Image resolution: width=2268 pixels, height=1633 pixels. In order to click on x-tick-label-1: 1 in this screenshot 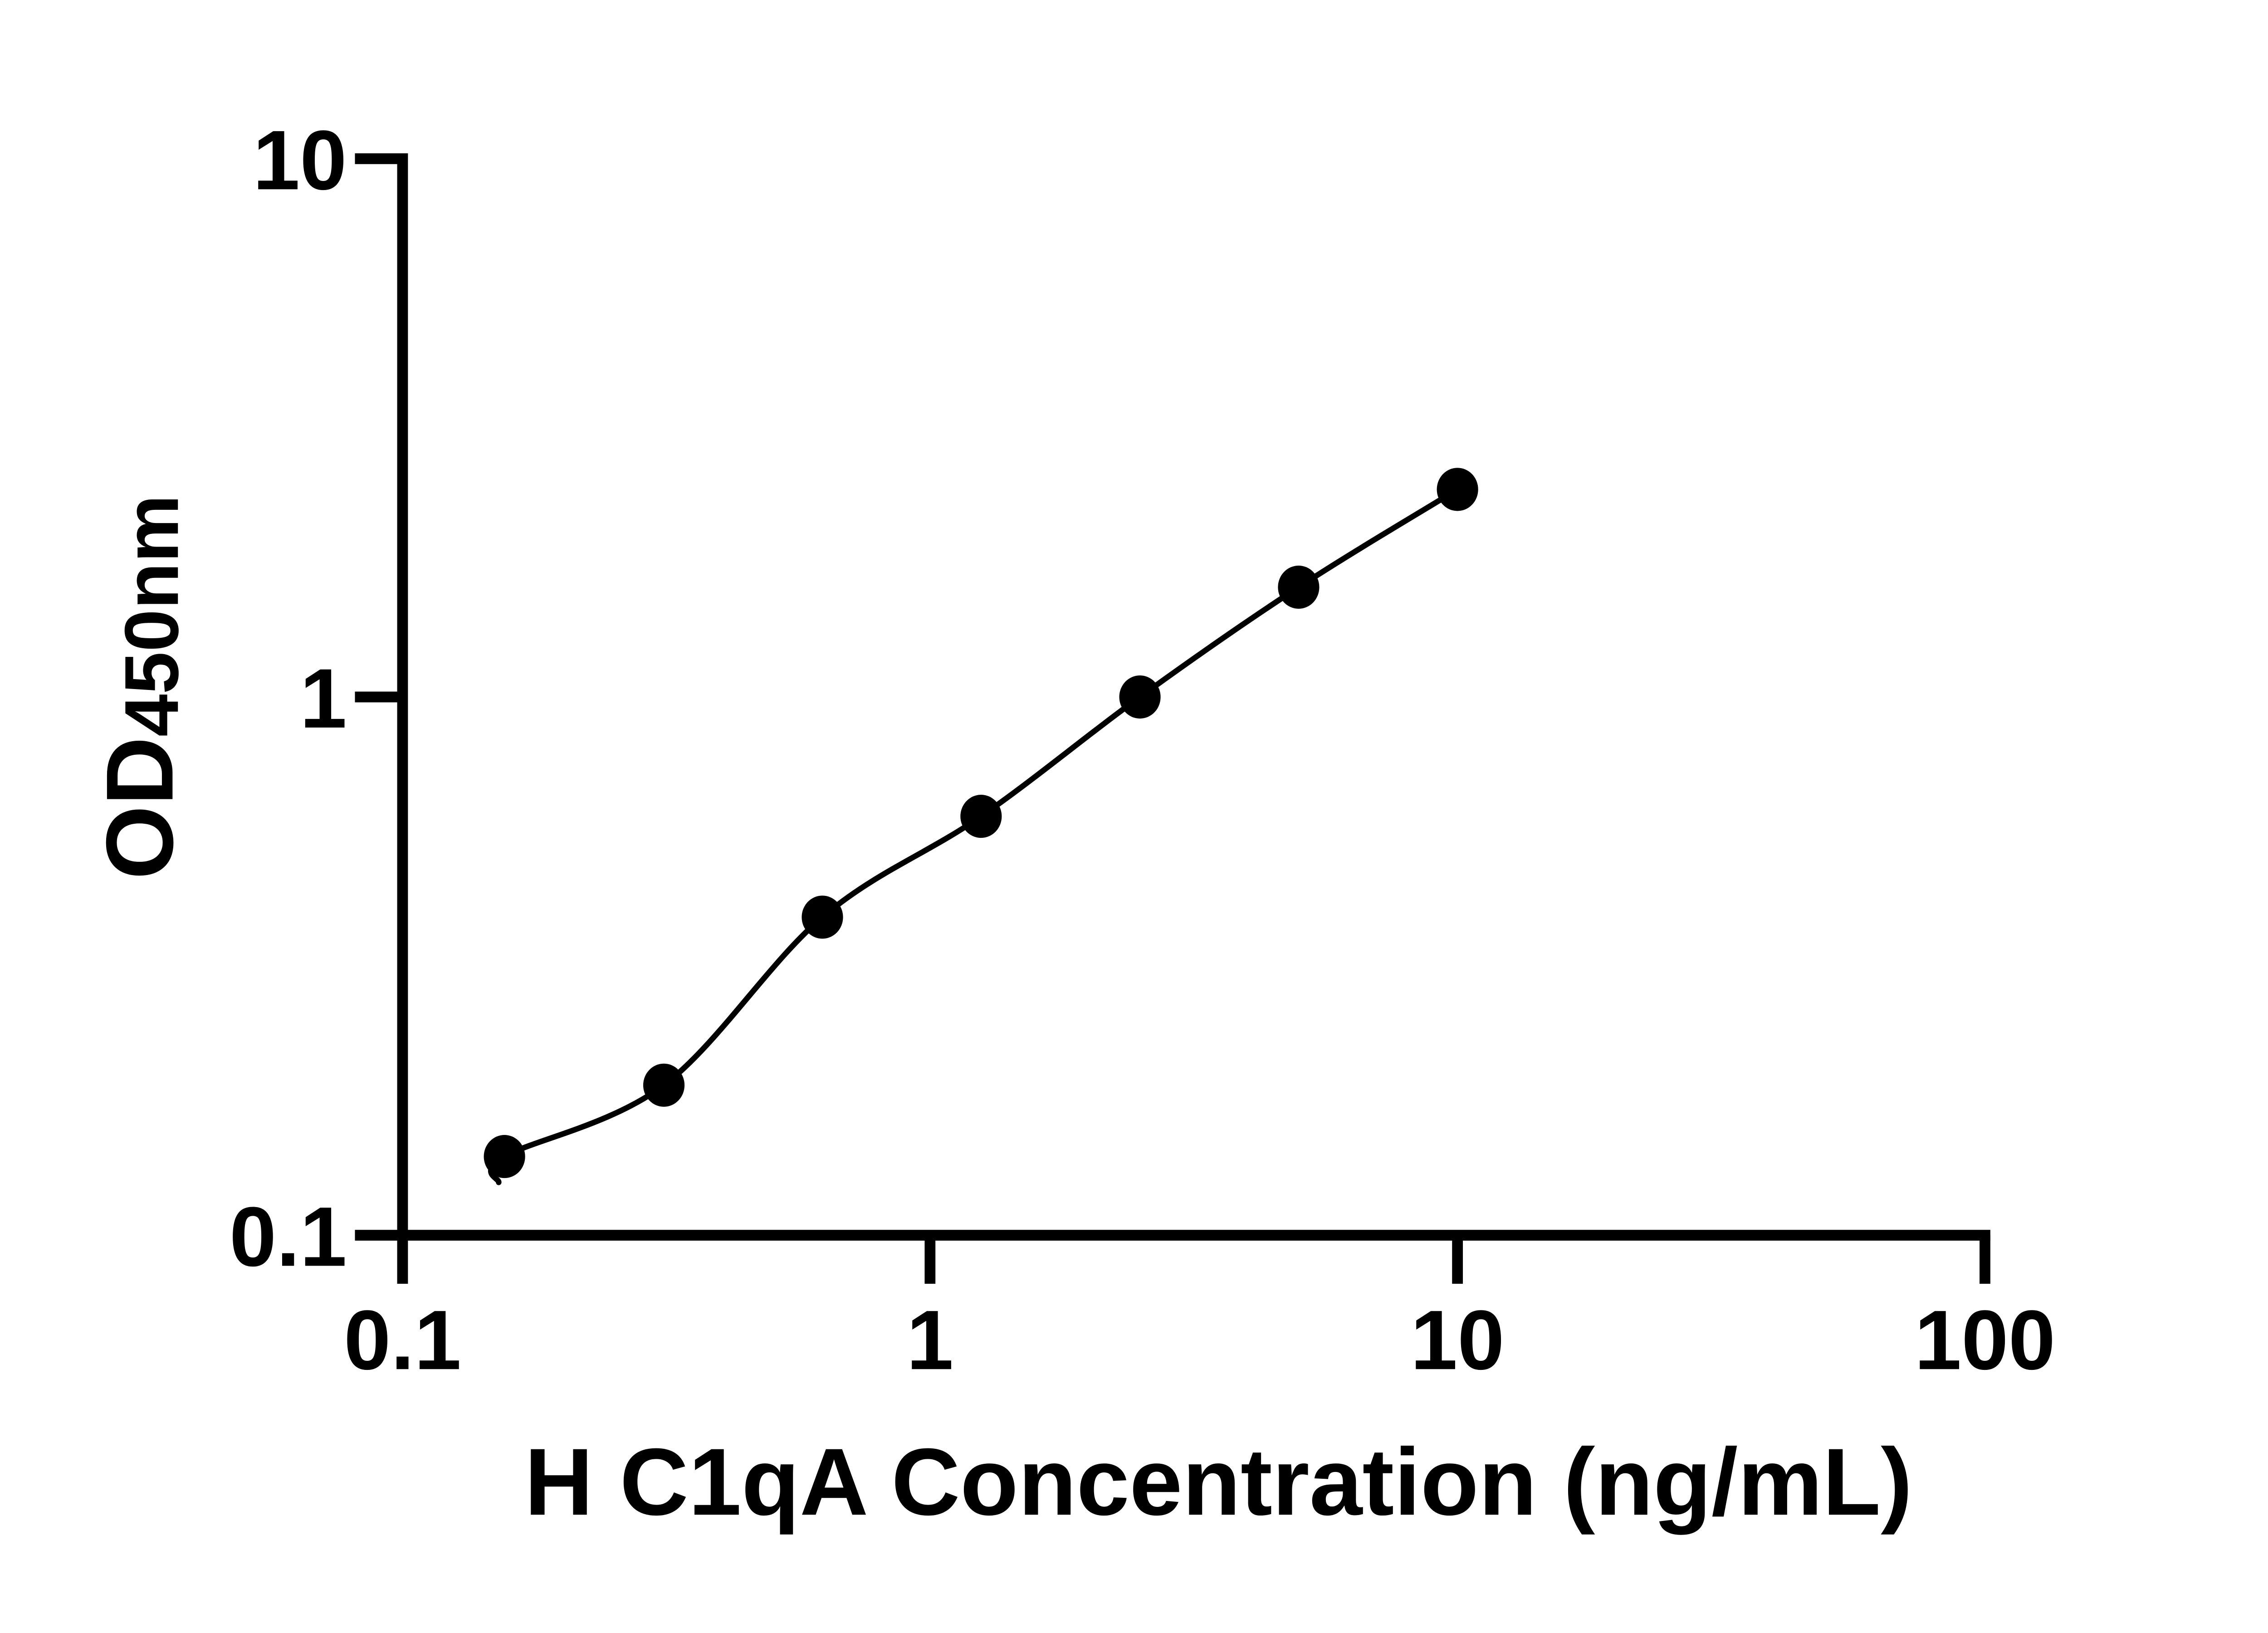, I will do `click(931, 1340)`.